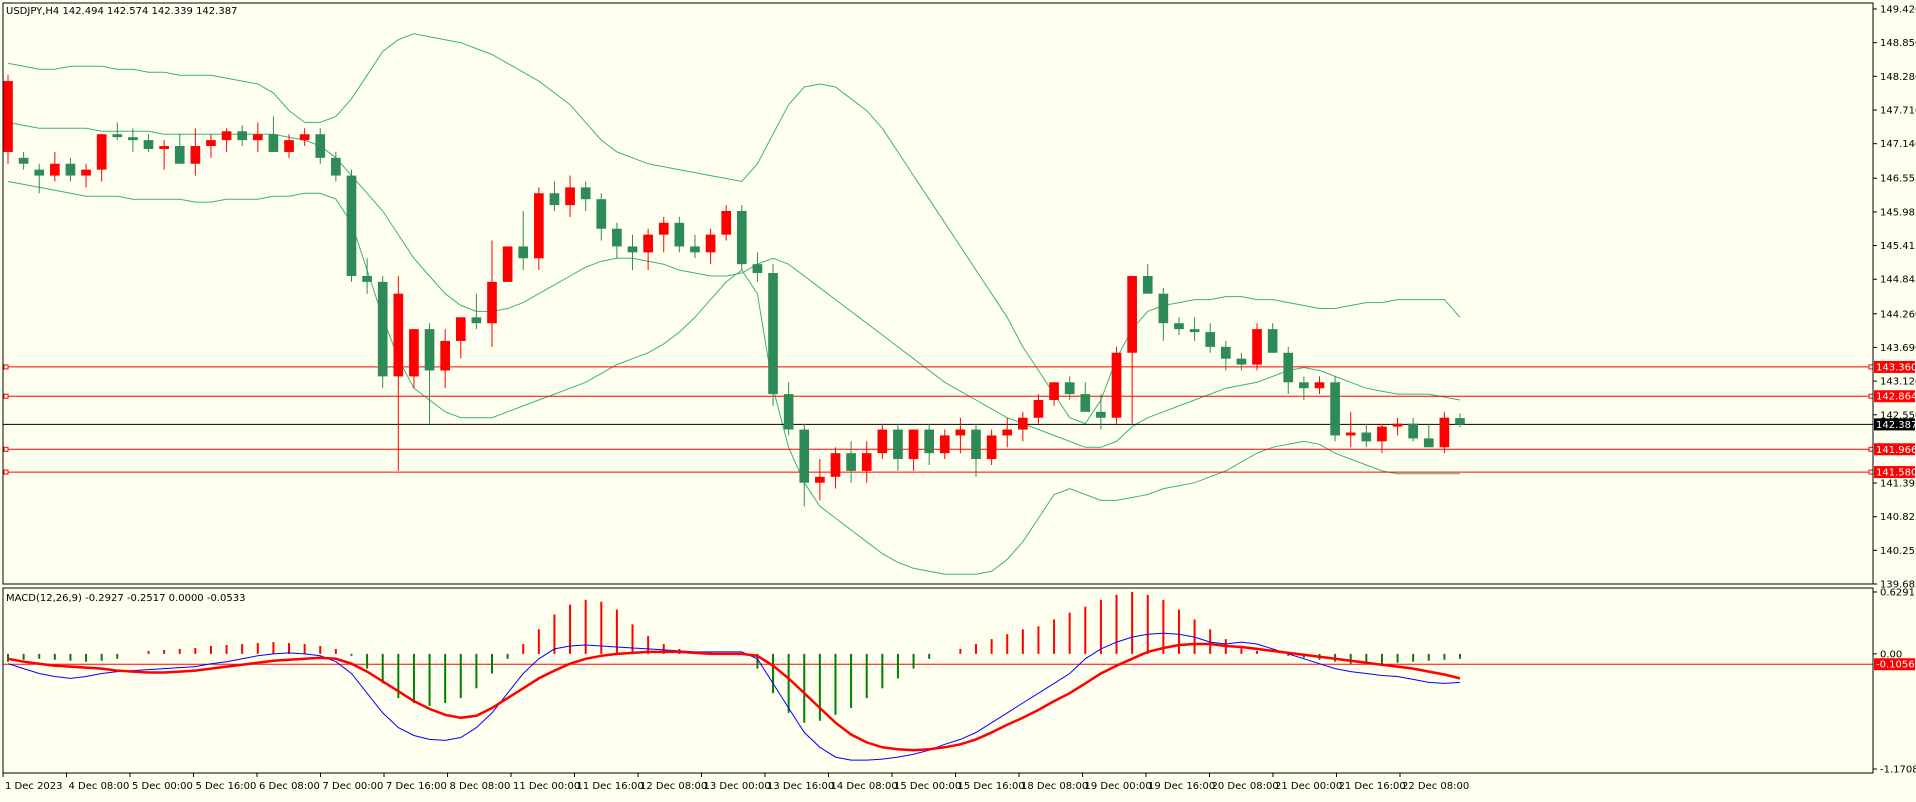  What do you see at coordinates (1898, 144) in the screenshot?
I see `price-y-tick-label: 147.140` at bounding box center [1898, 144].